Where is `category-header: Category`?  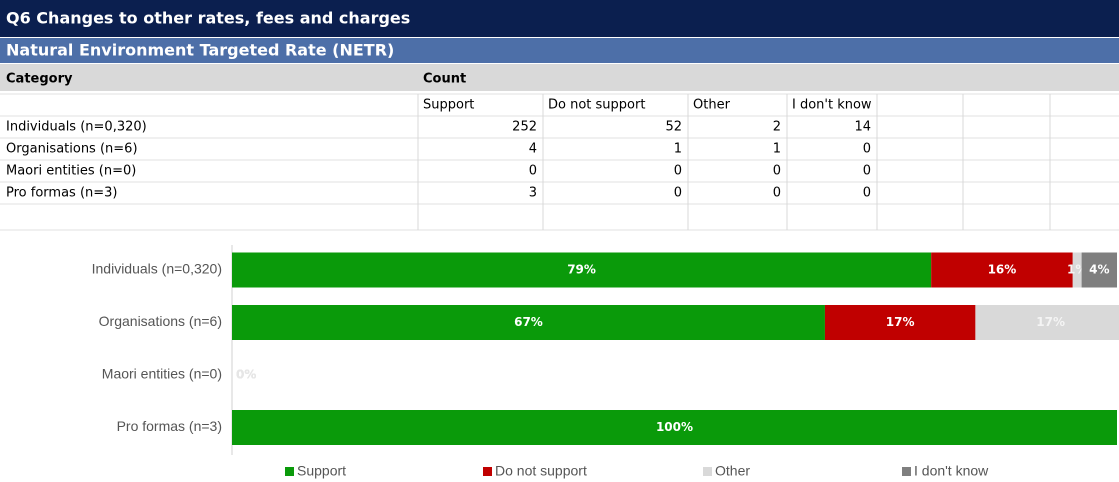
category-header: Category is located at coordinates (39, 79).